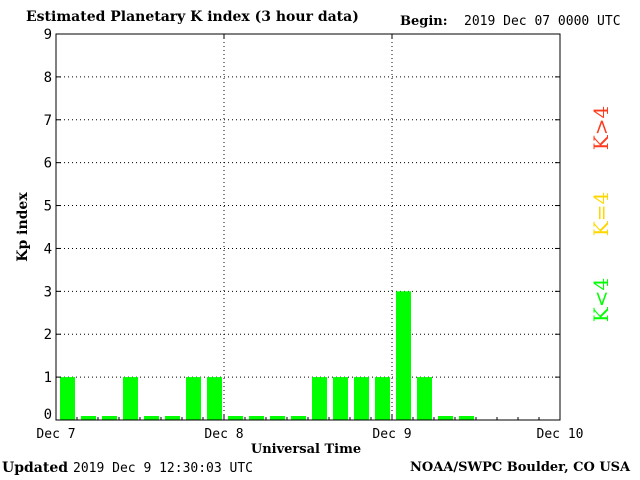 The height and width of the screenshot is (480, 640). Describe the element at coordinates (48, 121) in the screenshot. I see `y-tick-label: 7` at that location.